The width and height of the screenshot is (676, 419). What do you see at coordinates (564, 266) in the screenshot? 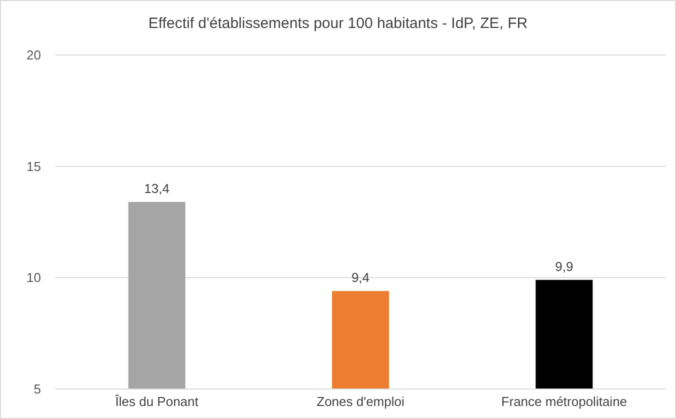
I see `data-label: 9,9` at bounding box center [564, 266].